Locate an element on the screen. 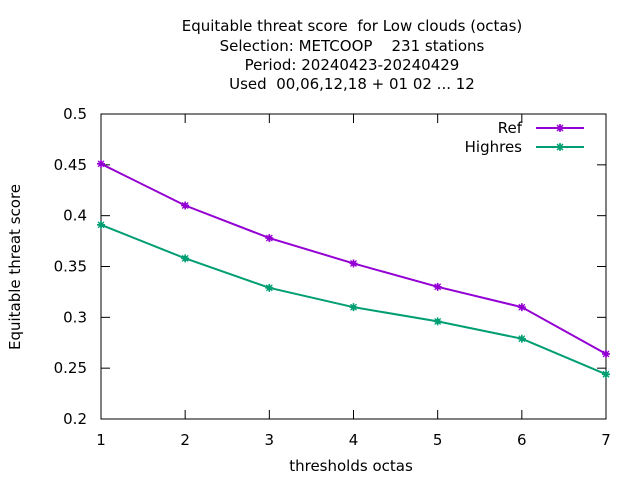 Image resolution: width=640 pixels, height=480 pixels. legend-label: Ref is located at coordinates (510, 128).